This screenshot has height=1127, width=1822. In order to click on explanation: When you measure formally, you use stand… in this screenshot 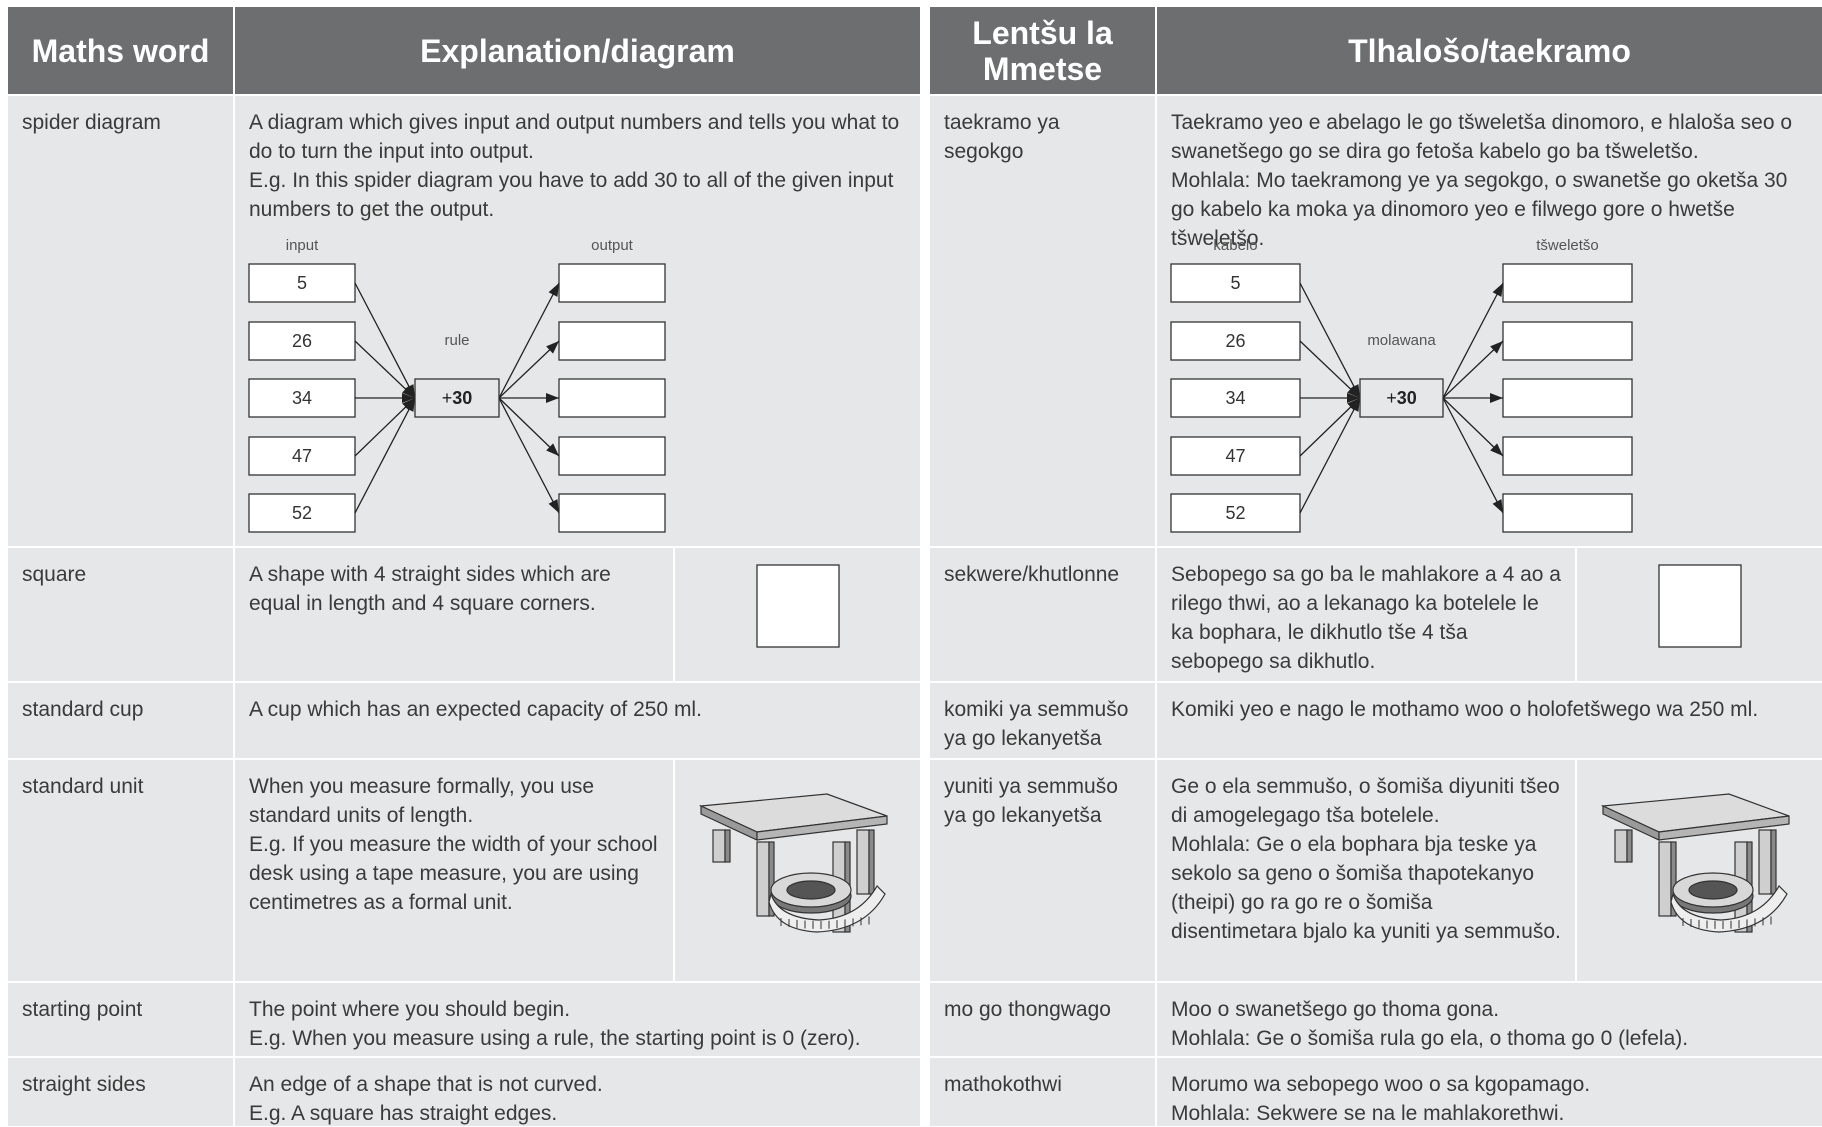, I will do `click(422, 801)`.